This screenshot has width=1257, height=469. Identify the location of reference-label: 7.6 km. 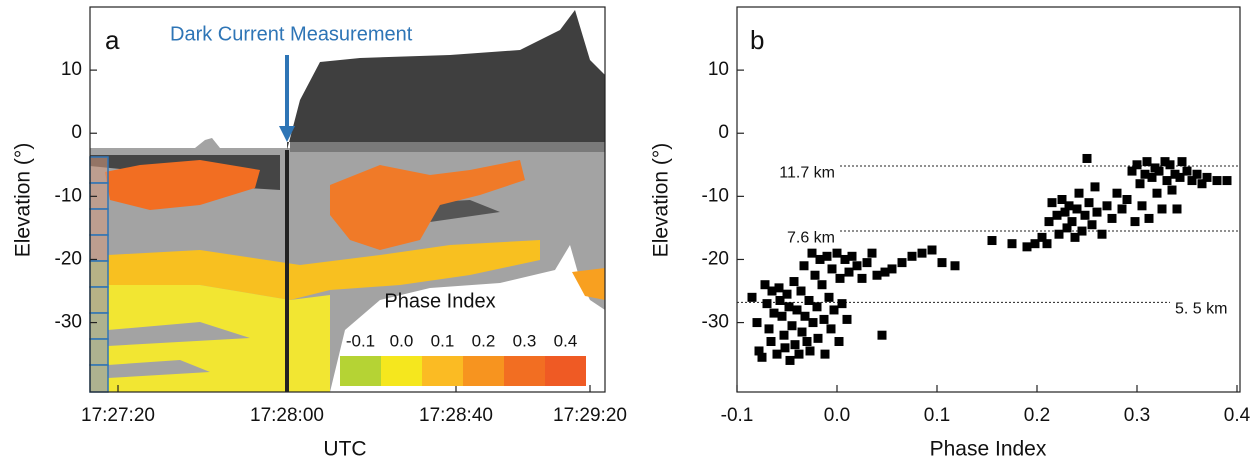
(811, 237).